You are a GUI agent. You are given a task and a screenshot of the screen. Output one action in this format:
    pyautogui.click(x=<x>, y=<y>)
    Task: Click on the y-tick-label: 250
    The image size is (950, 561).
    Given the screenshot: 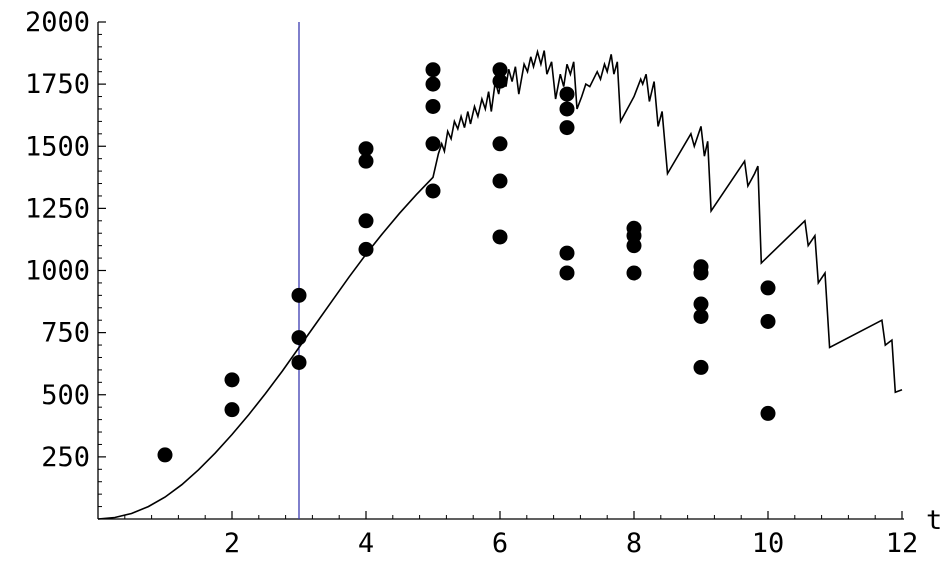 What is the action you would take?
    pyautogui.click(x=65, y=457)
    